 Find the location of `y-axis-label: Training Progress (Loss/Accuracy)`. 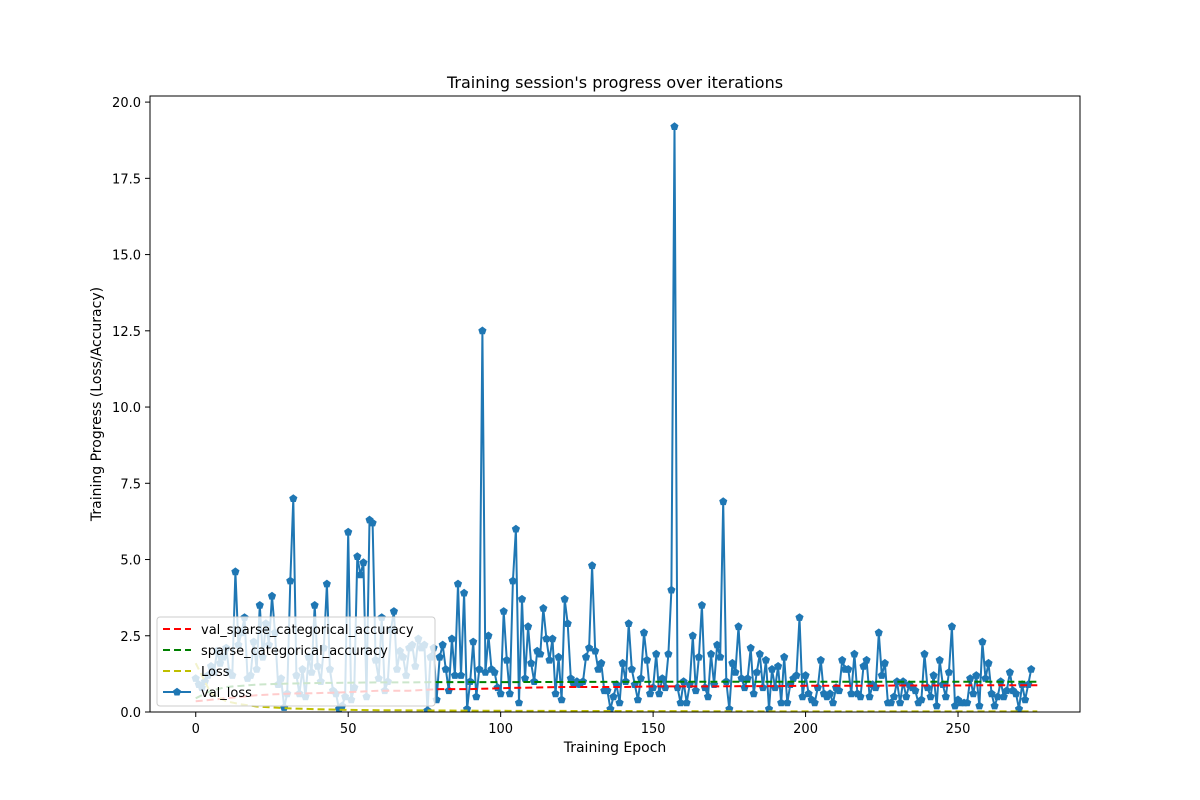

y-axis-label: Training Progress (Loss/Accuracy) is located at coordinates (97, 404).